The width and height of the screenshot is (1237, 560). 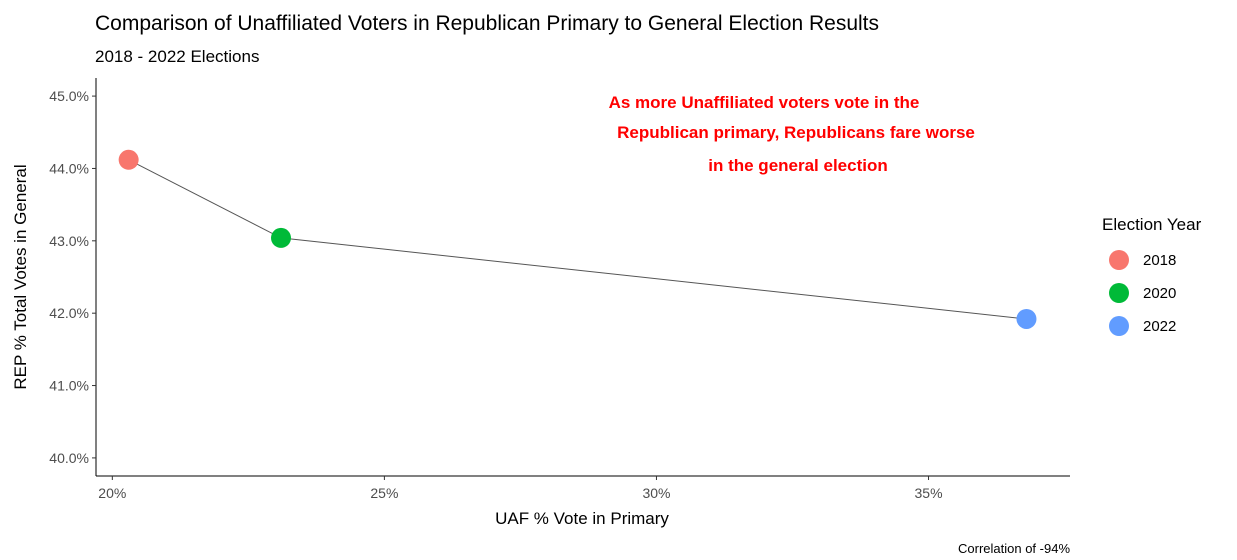 What do you see at coordinates (69, 313) in the screenshot?
I see `y-tick-label: 42.0%` at bounding box center [69, 313].